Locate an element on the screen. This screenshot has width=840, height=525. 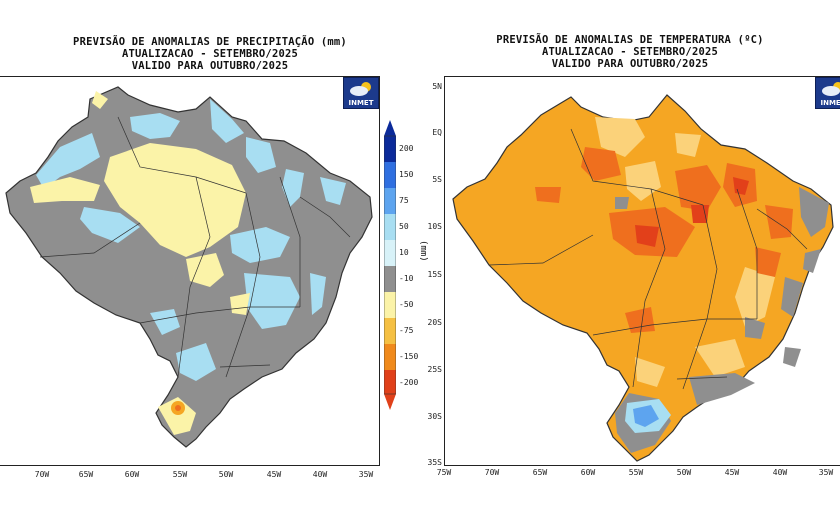
x-tick: 75W is located at coordinates (444, 472).